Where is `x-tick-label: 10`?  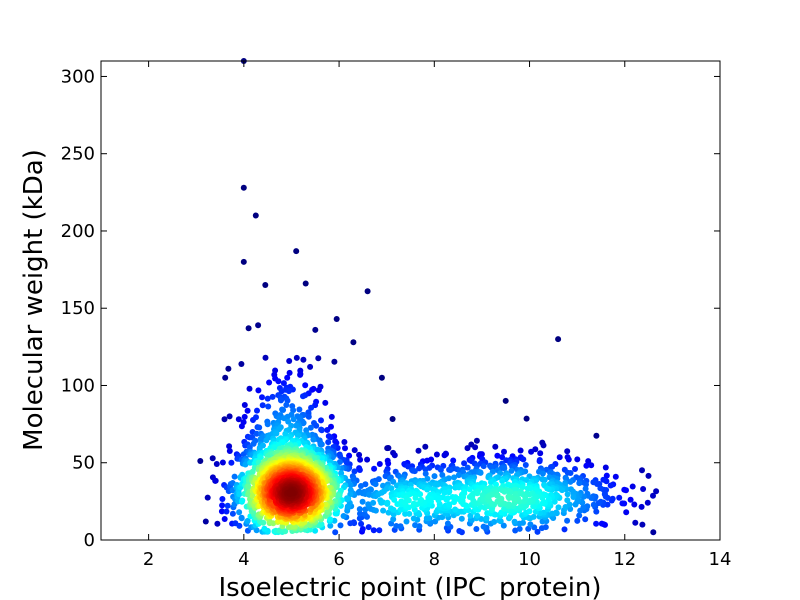 x-tick-label: 10 is located at coordinates (529, 559).